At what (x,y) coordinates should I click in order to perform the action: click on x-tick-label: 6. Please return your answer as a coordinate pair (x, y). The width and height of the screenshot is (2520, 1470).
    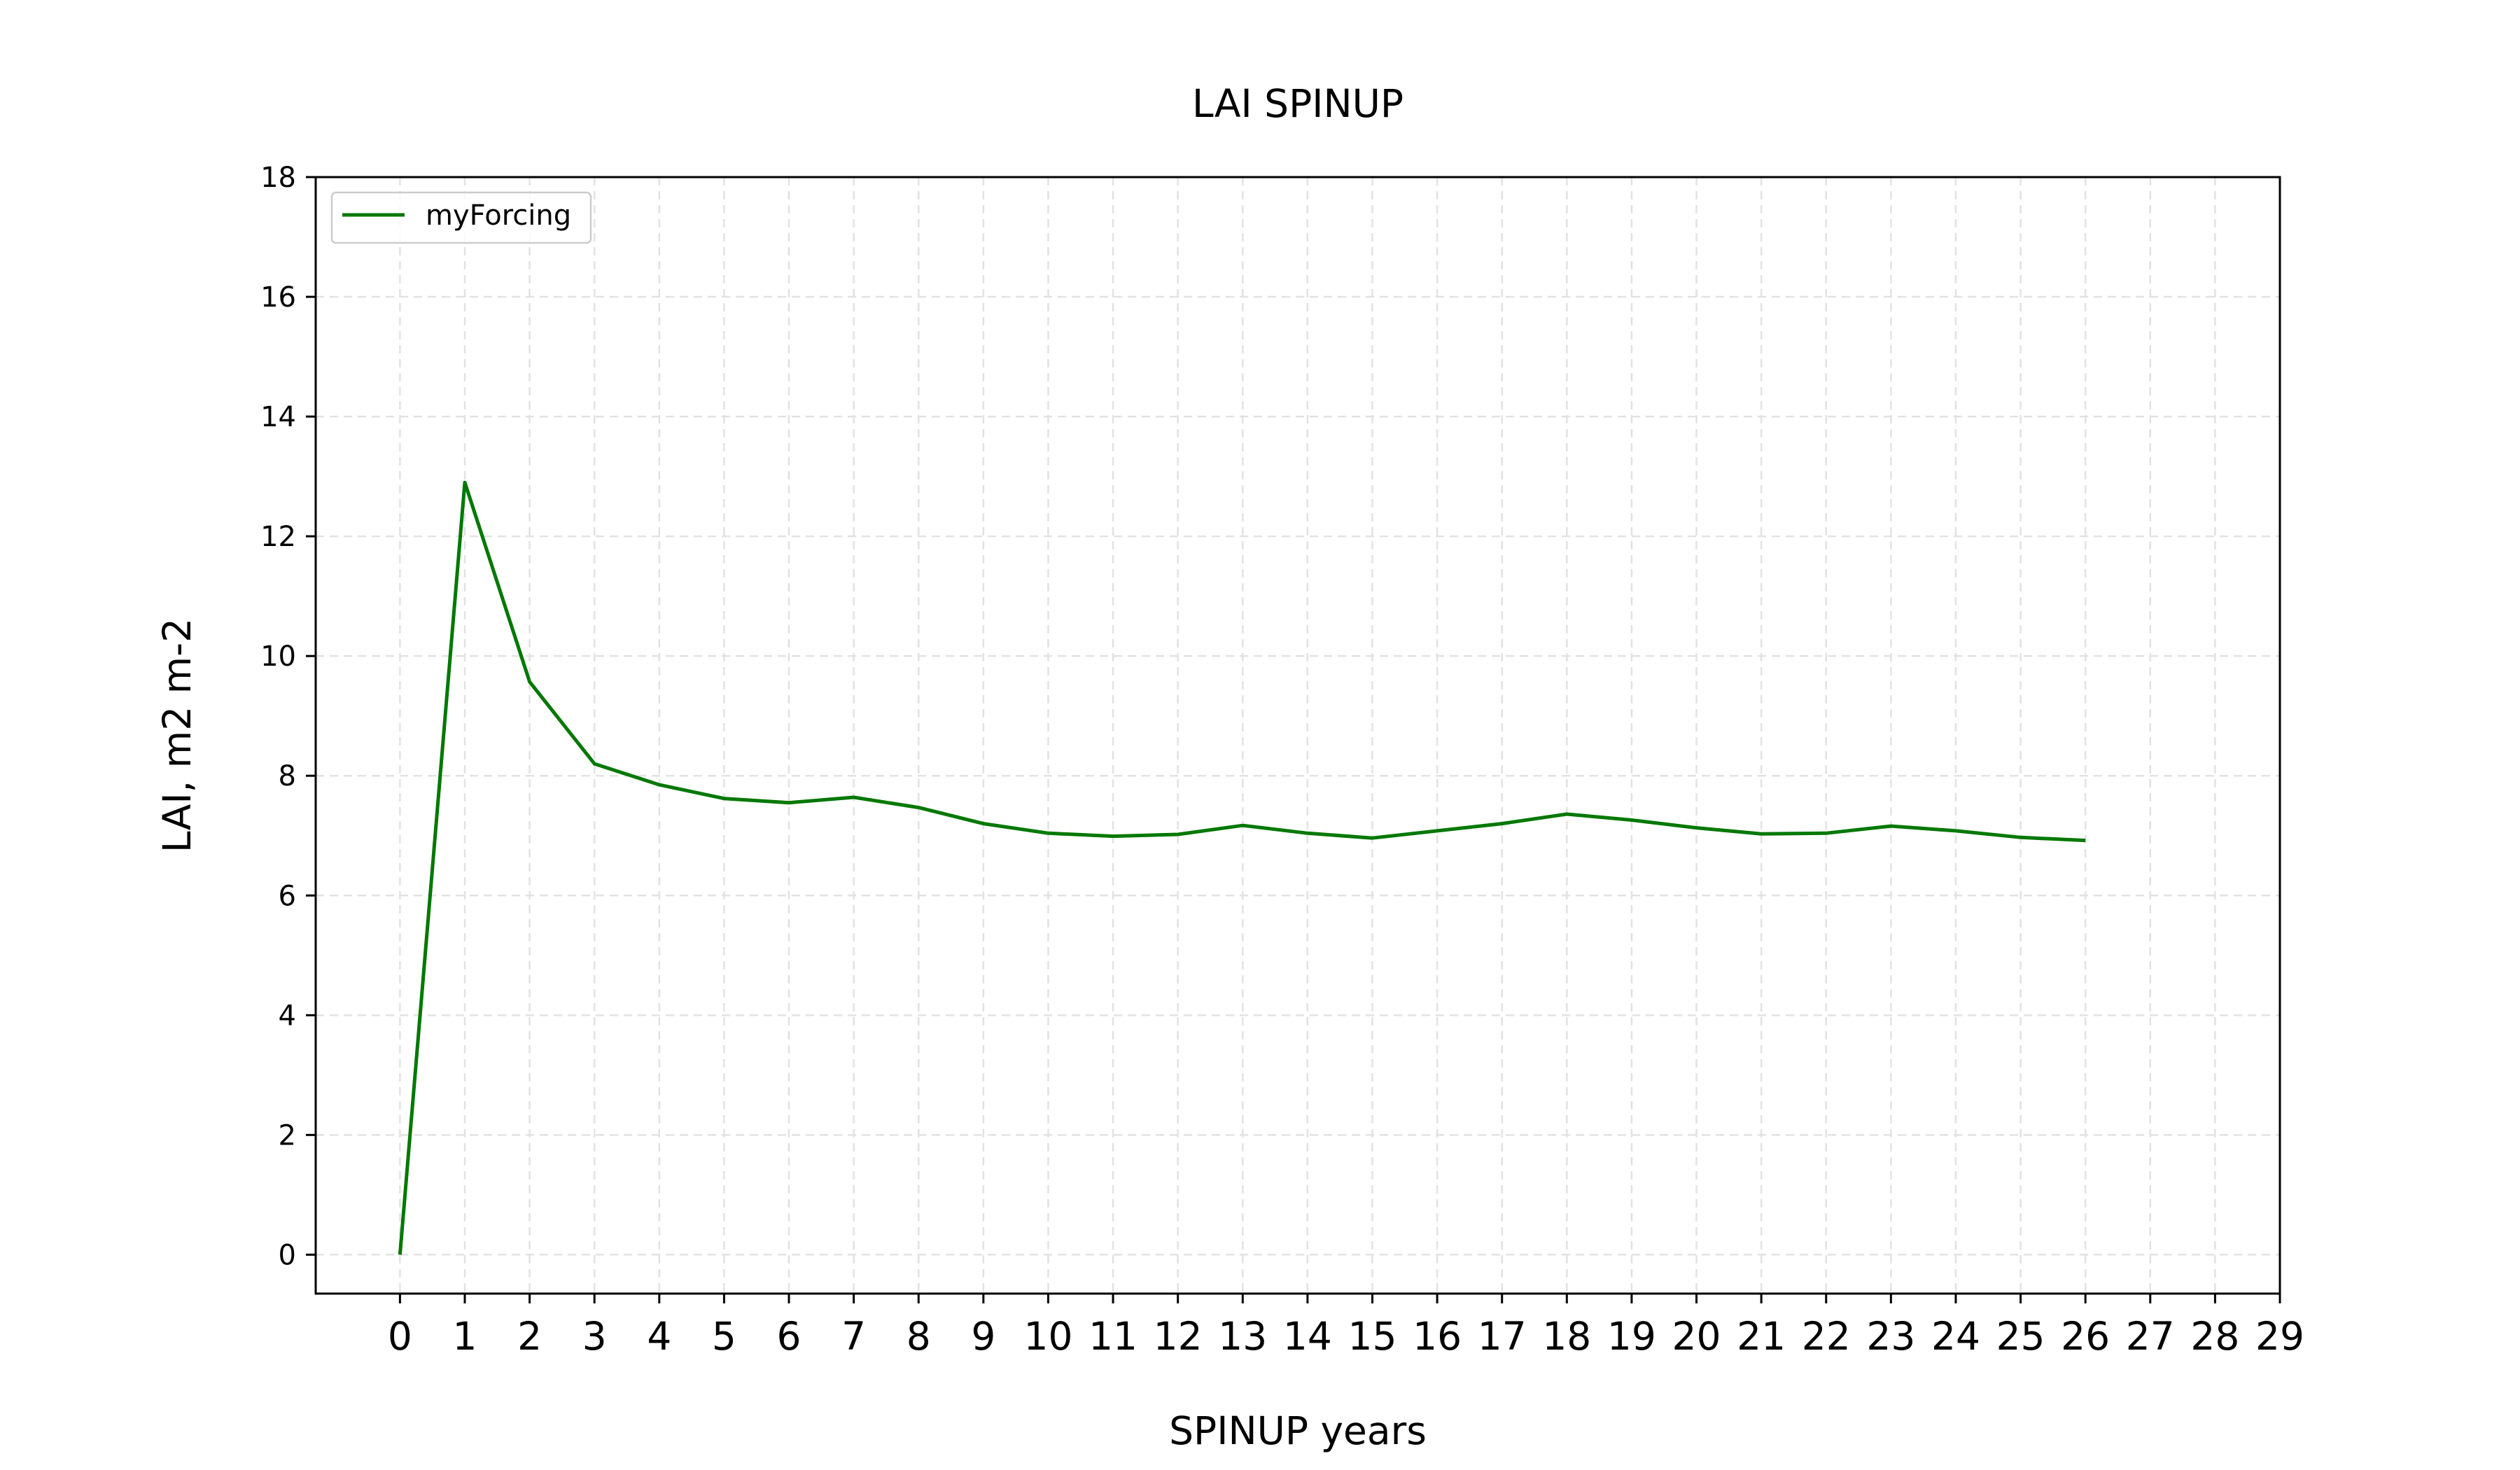
    Looking at the image, I should click on (789, 1336).